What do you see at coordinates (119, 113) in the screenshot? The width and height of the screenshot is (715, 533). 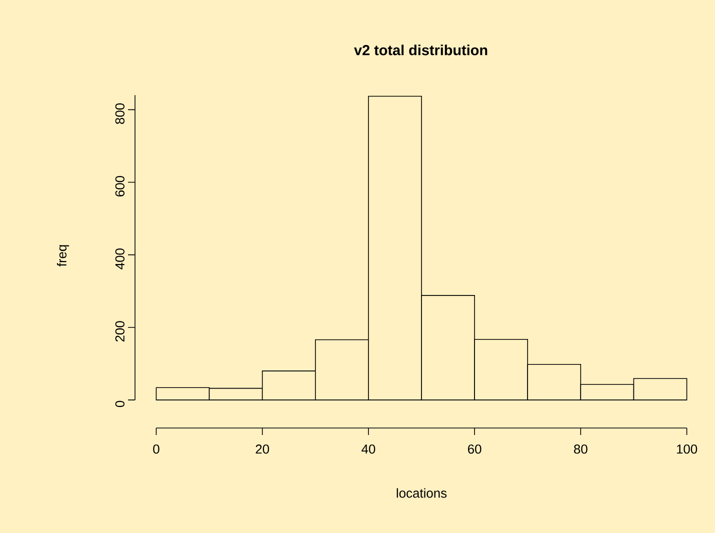 I see `y-tick-label: 800` at bounding box center [119, 113].